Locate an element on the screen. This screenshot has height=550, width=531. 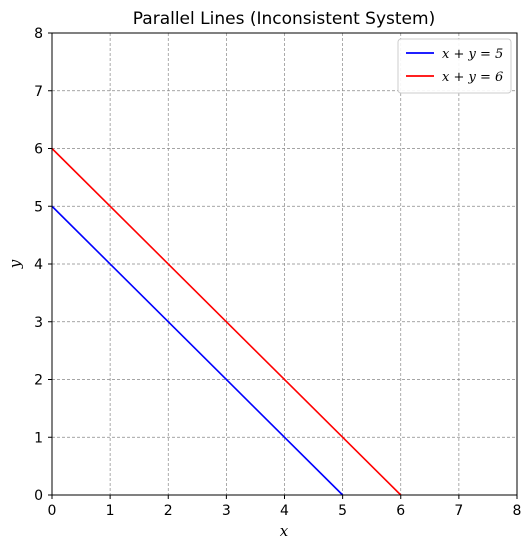
y-tick-label: 2 is located at coordinates (38, 381).